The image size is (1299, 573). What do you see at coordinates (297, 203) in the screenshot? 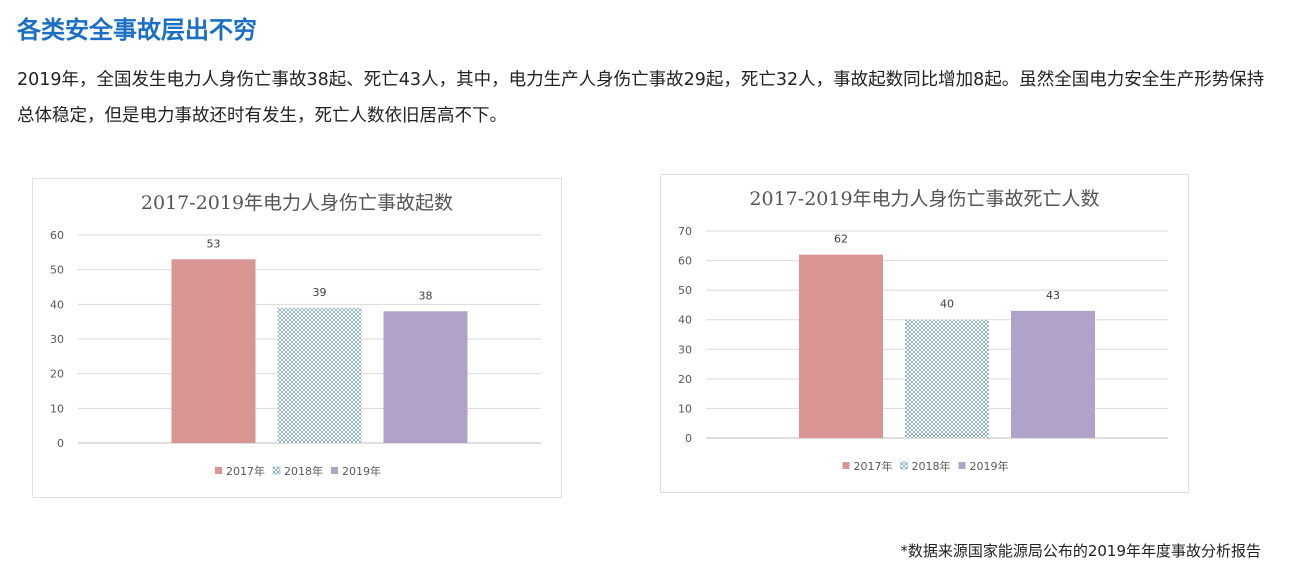
I see `chart-title: 2017-2019年电力人身伤亡事故起数` at bounding box center [297, 203].